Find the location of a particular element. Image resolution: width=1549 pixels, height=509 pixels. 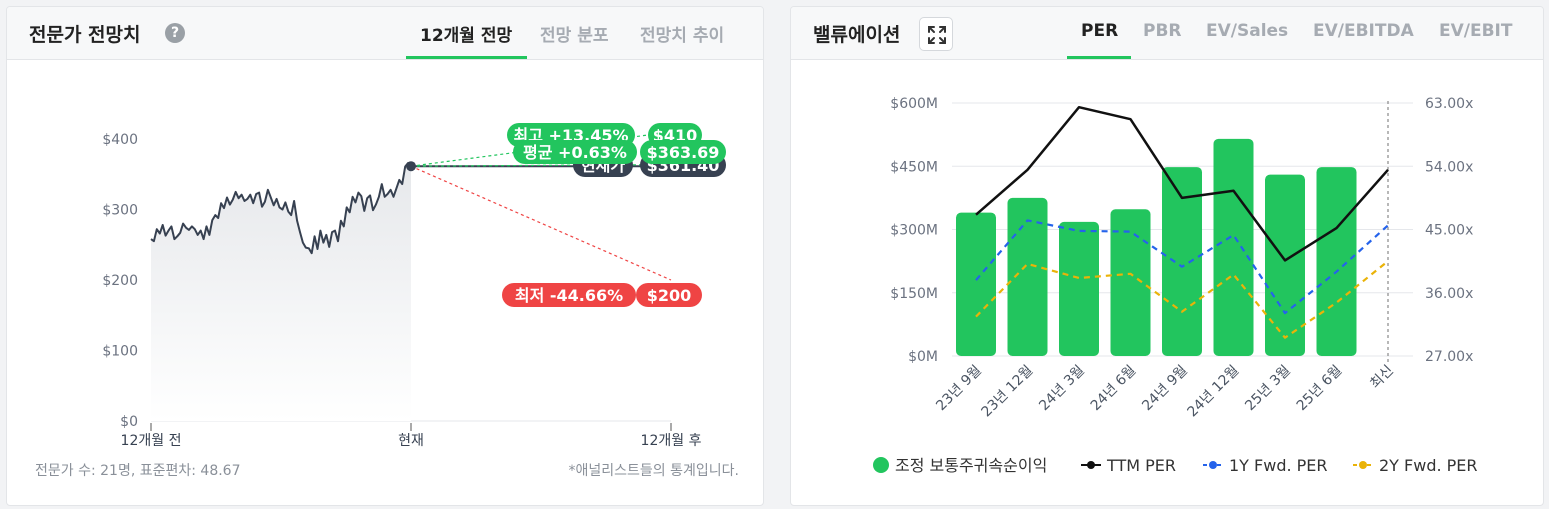

legend: 조정 보통주귀속순이익 TTM PER 1Y Fwd. PER 2Y Fwd. PER is located at coordinates (1175, 465).